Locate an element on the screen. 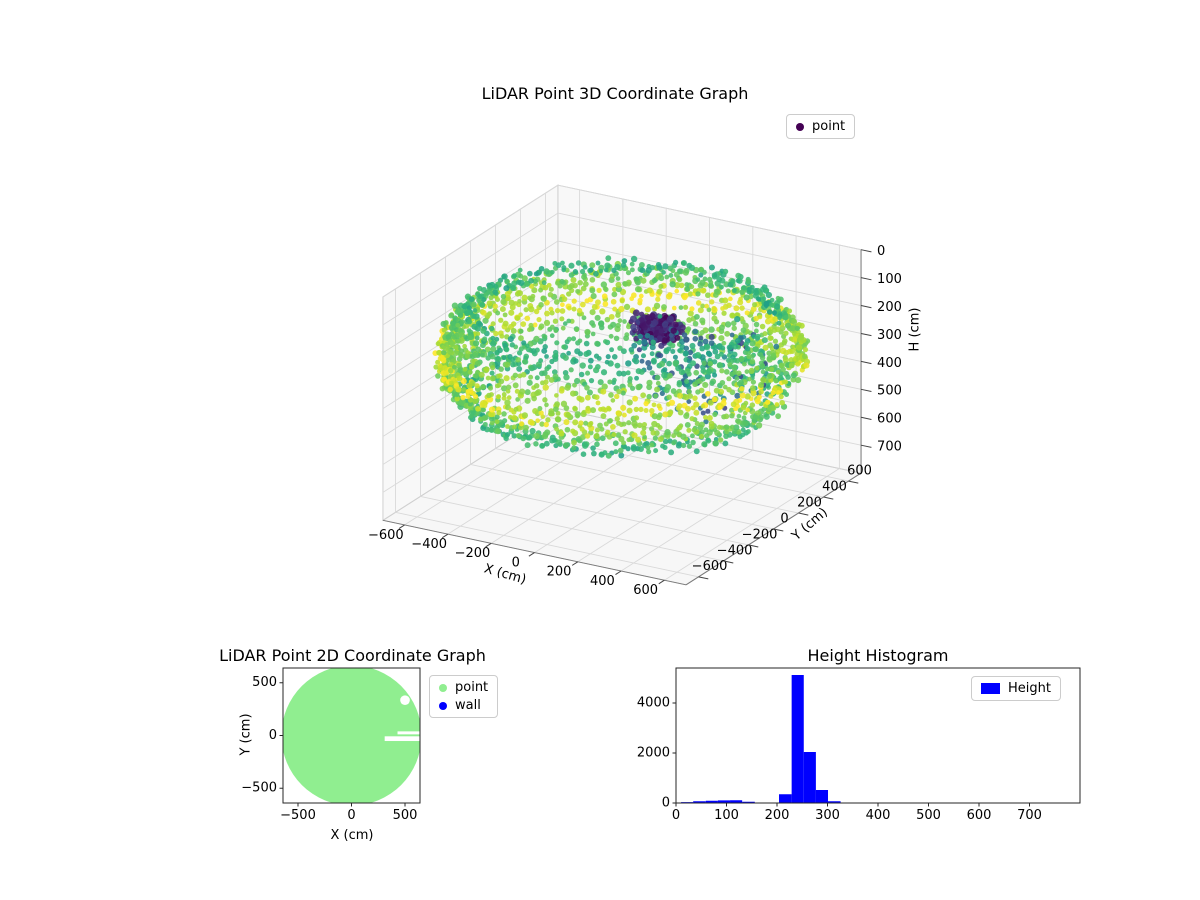 The width and height of the screenshot is (1200, 900). histogram-title: Height Histogram is located at coordinates (878, 655).